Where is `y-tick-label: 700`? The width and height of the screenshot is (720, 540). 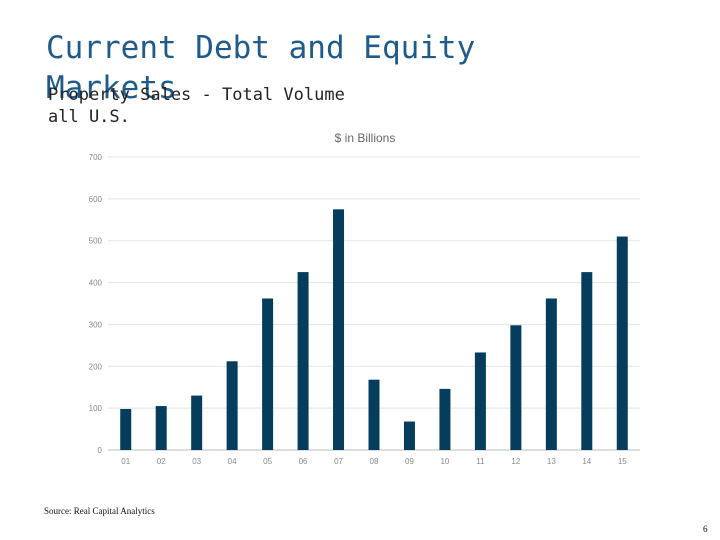
y-tick-label: 700 is located at coordinates (96, 157).